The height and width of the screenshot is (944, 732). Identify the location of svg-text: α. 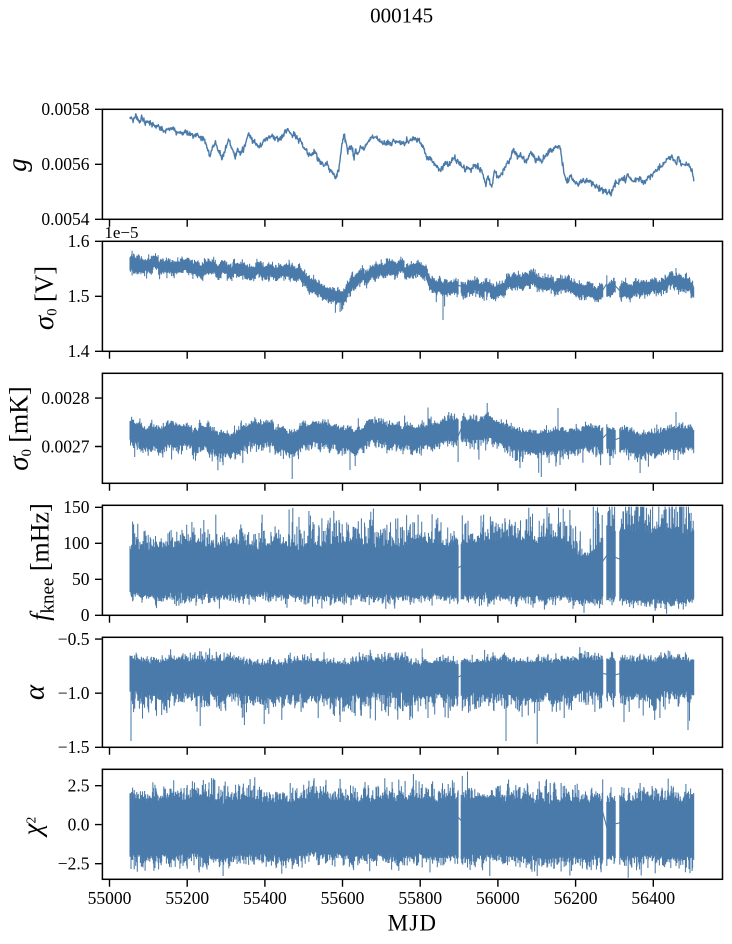
(35, 692).